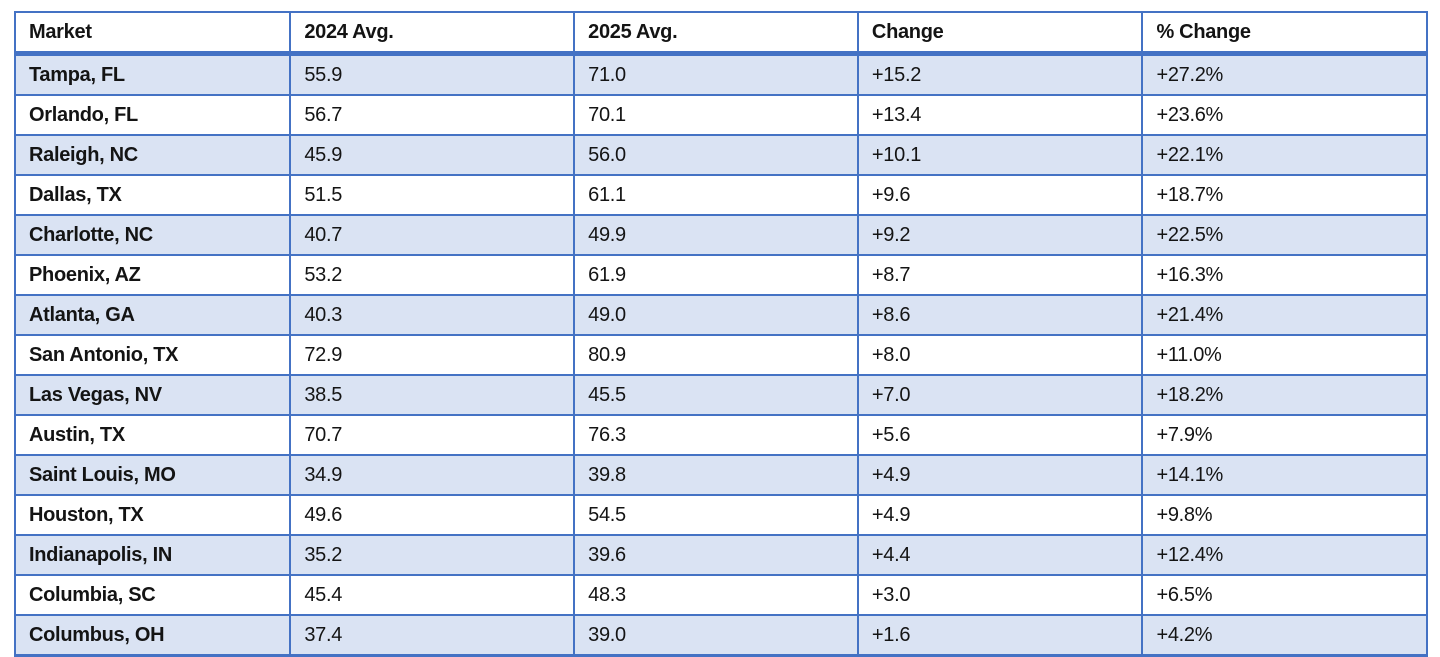  What do you see at coordinates (432, 74) in the screenshot?
I see `cell-2024-avg: 55.9` at bounding box center [432, 74].